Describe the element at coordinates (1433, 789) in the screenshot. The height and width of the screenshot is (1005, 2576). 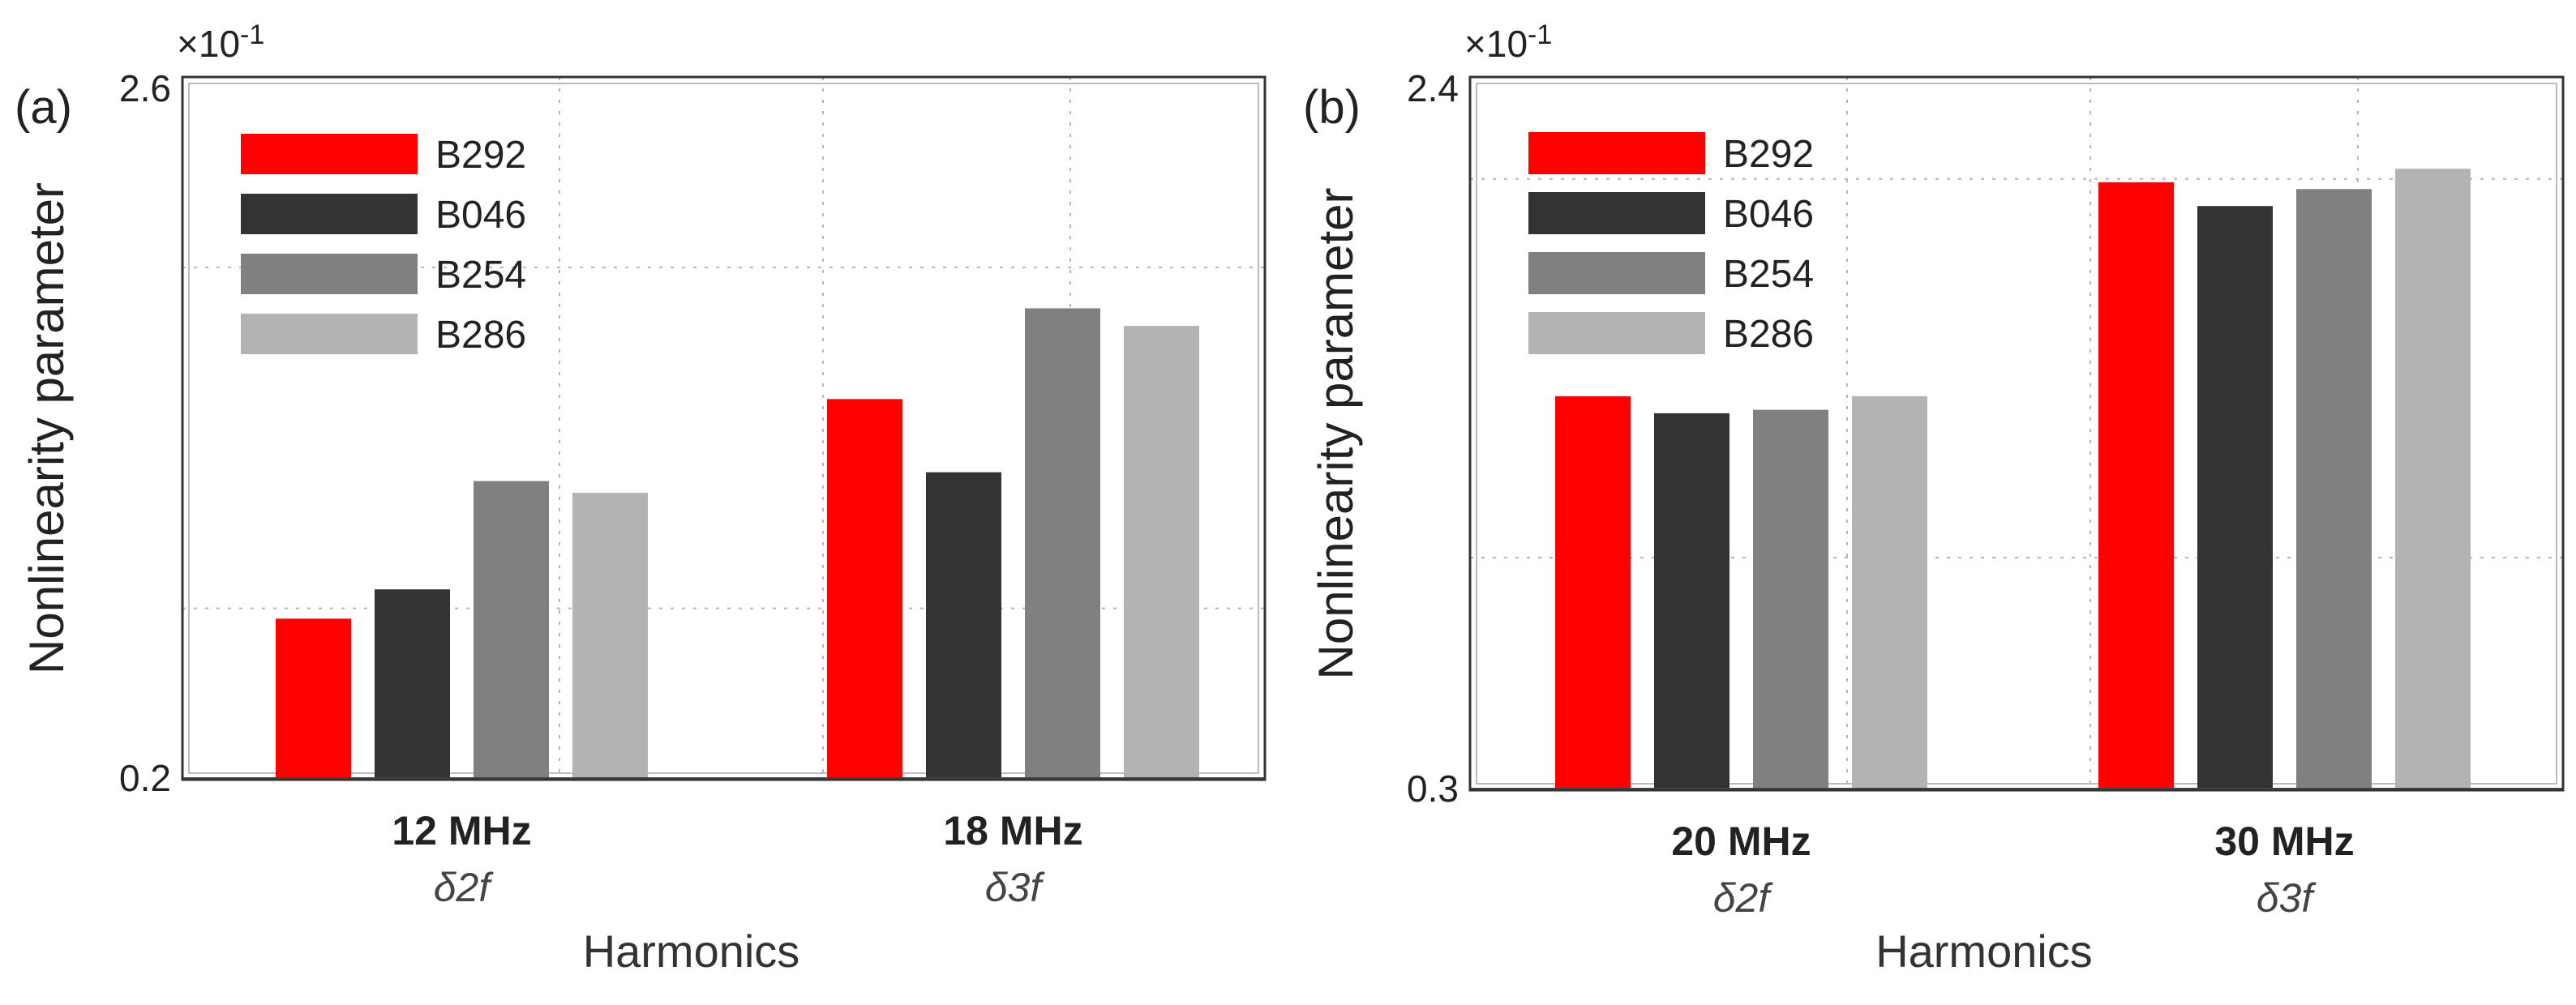
I see `y-tick-label-min: 0.3` at that location.